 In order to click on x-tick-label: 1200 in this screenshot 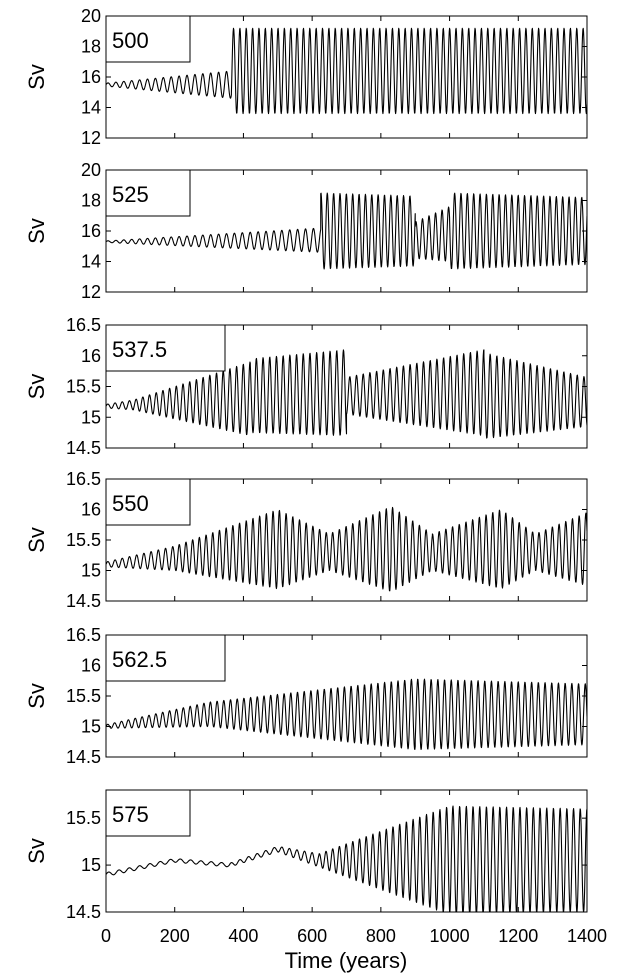, I will do `click(518, 936)`.